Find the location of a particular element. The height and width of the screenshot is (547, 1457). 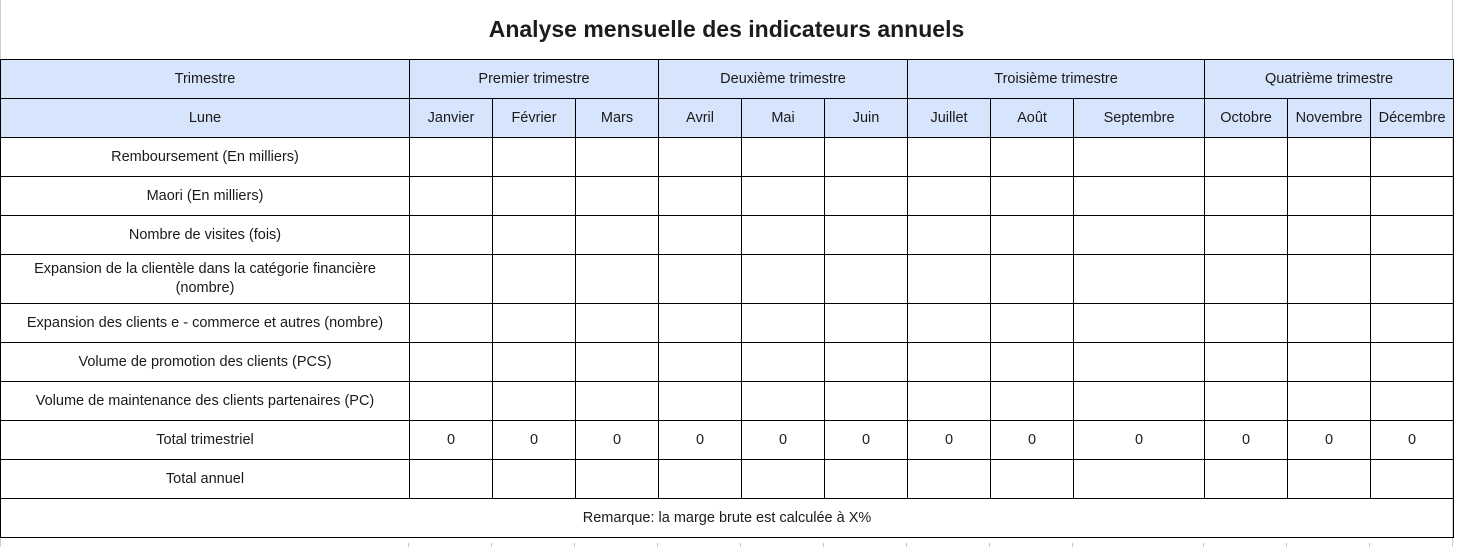

month-header-cell: Septembre is located at coordinates (1139, 118).